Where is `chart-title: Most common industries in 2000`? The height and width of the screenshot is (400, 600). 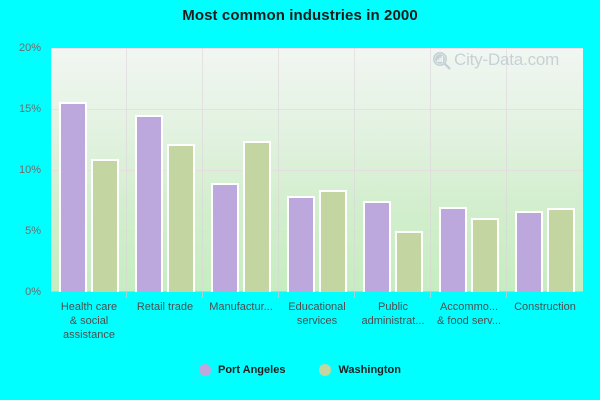
chart-title: Most common industries in 2000 is located at coordinates (300, 15).